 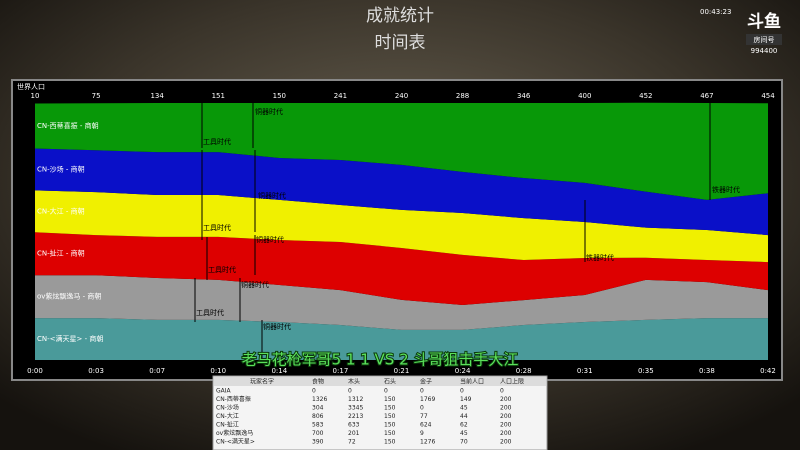 What do you see at coordinates (768, 371) in the screenshot?
I see `x-tick-label: 0:42` at bounding box center [768, 371].